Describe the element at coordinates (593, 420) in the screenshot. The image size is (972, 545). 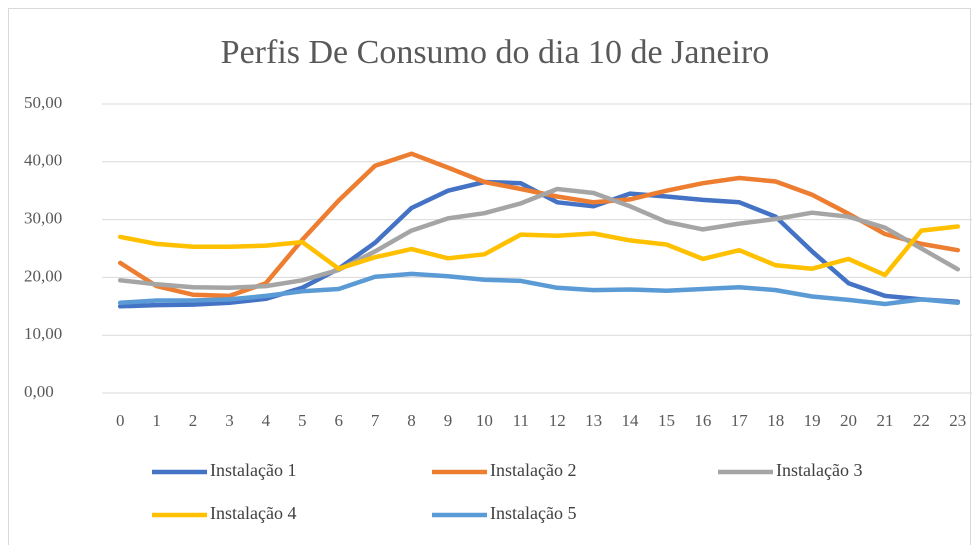
I see `x-tick-label: 13` at that location.